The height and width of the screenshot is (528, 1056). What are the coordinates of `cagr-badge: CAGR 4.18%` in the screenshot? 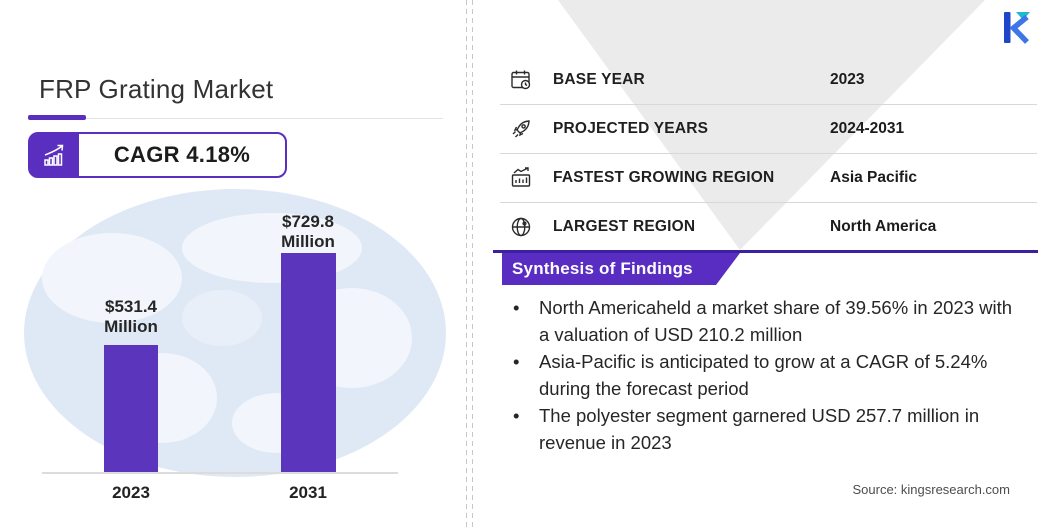 It's located at (157, 155).